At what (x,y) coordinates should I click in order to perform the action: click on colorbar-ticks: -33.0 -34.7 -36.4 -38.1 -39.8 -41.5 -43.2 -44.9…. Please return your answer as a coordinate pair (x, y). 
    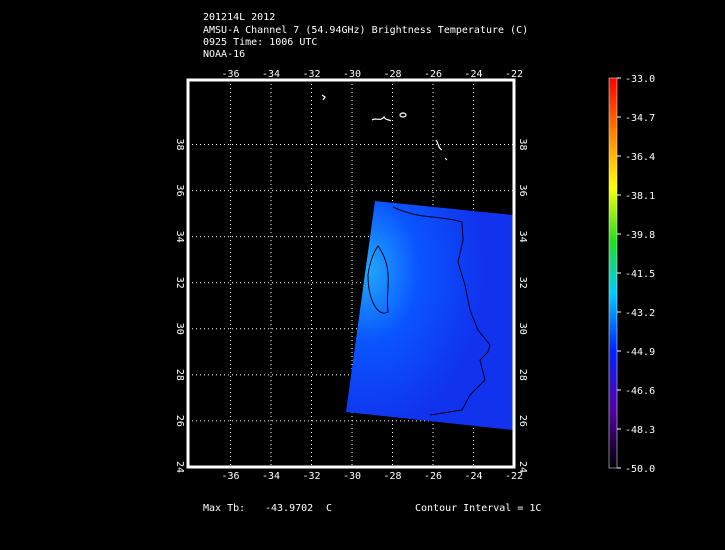
    Looking at the image, I should click on (636, 274).